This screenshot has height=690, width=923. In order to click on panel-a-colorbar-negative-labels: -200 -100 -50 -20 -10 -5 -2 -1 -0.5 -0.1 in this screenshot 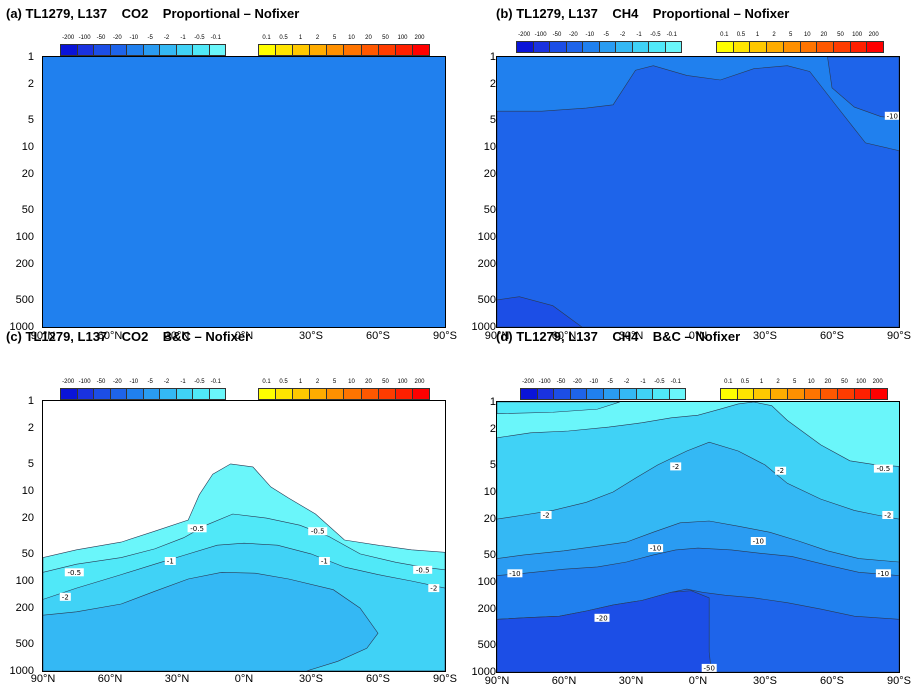, I will do `click(142, 39)`.